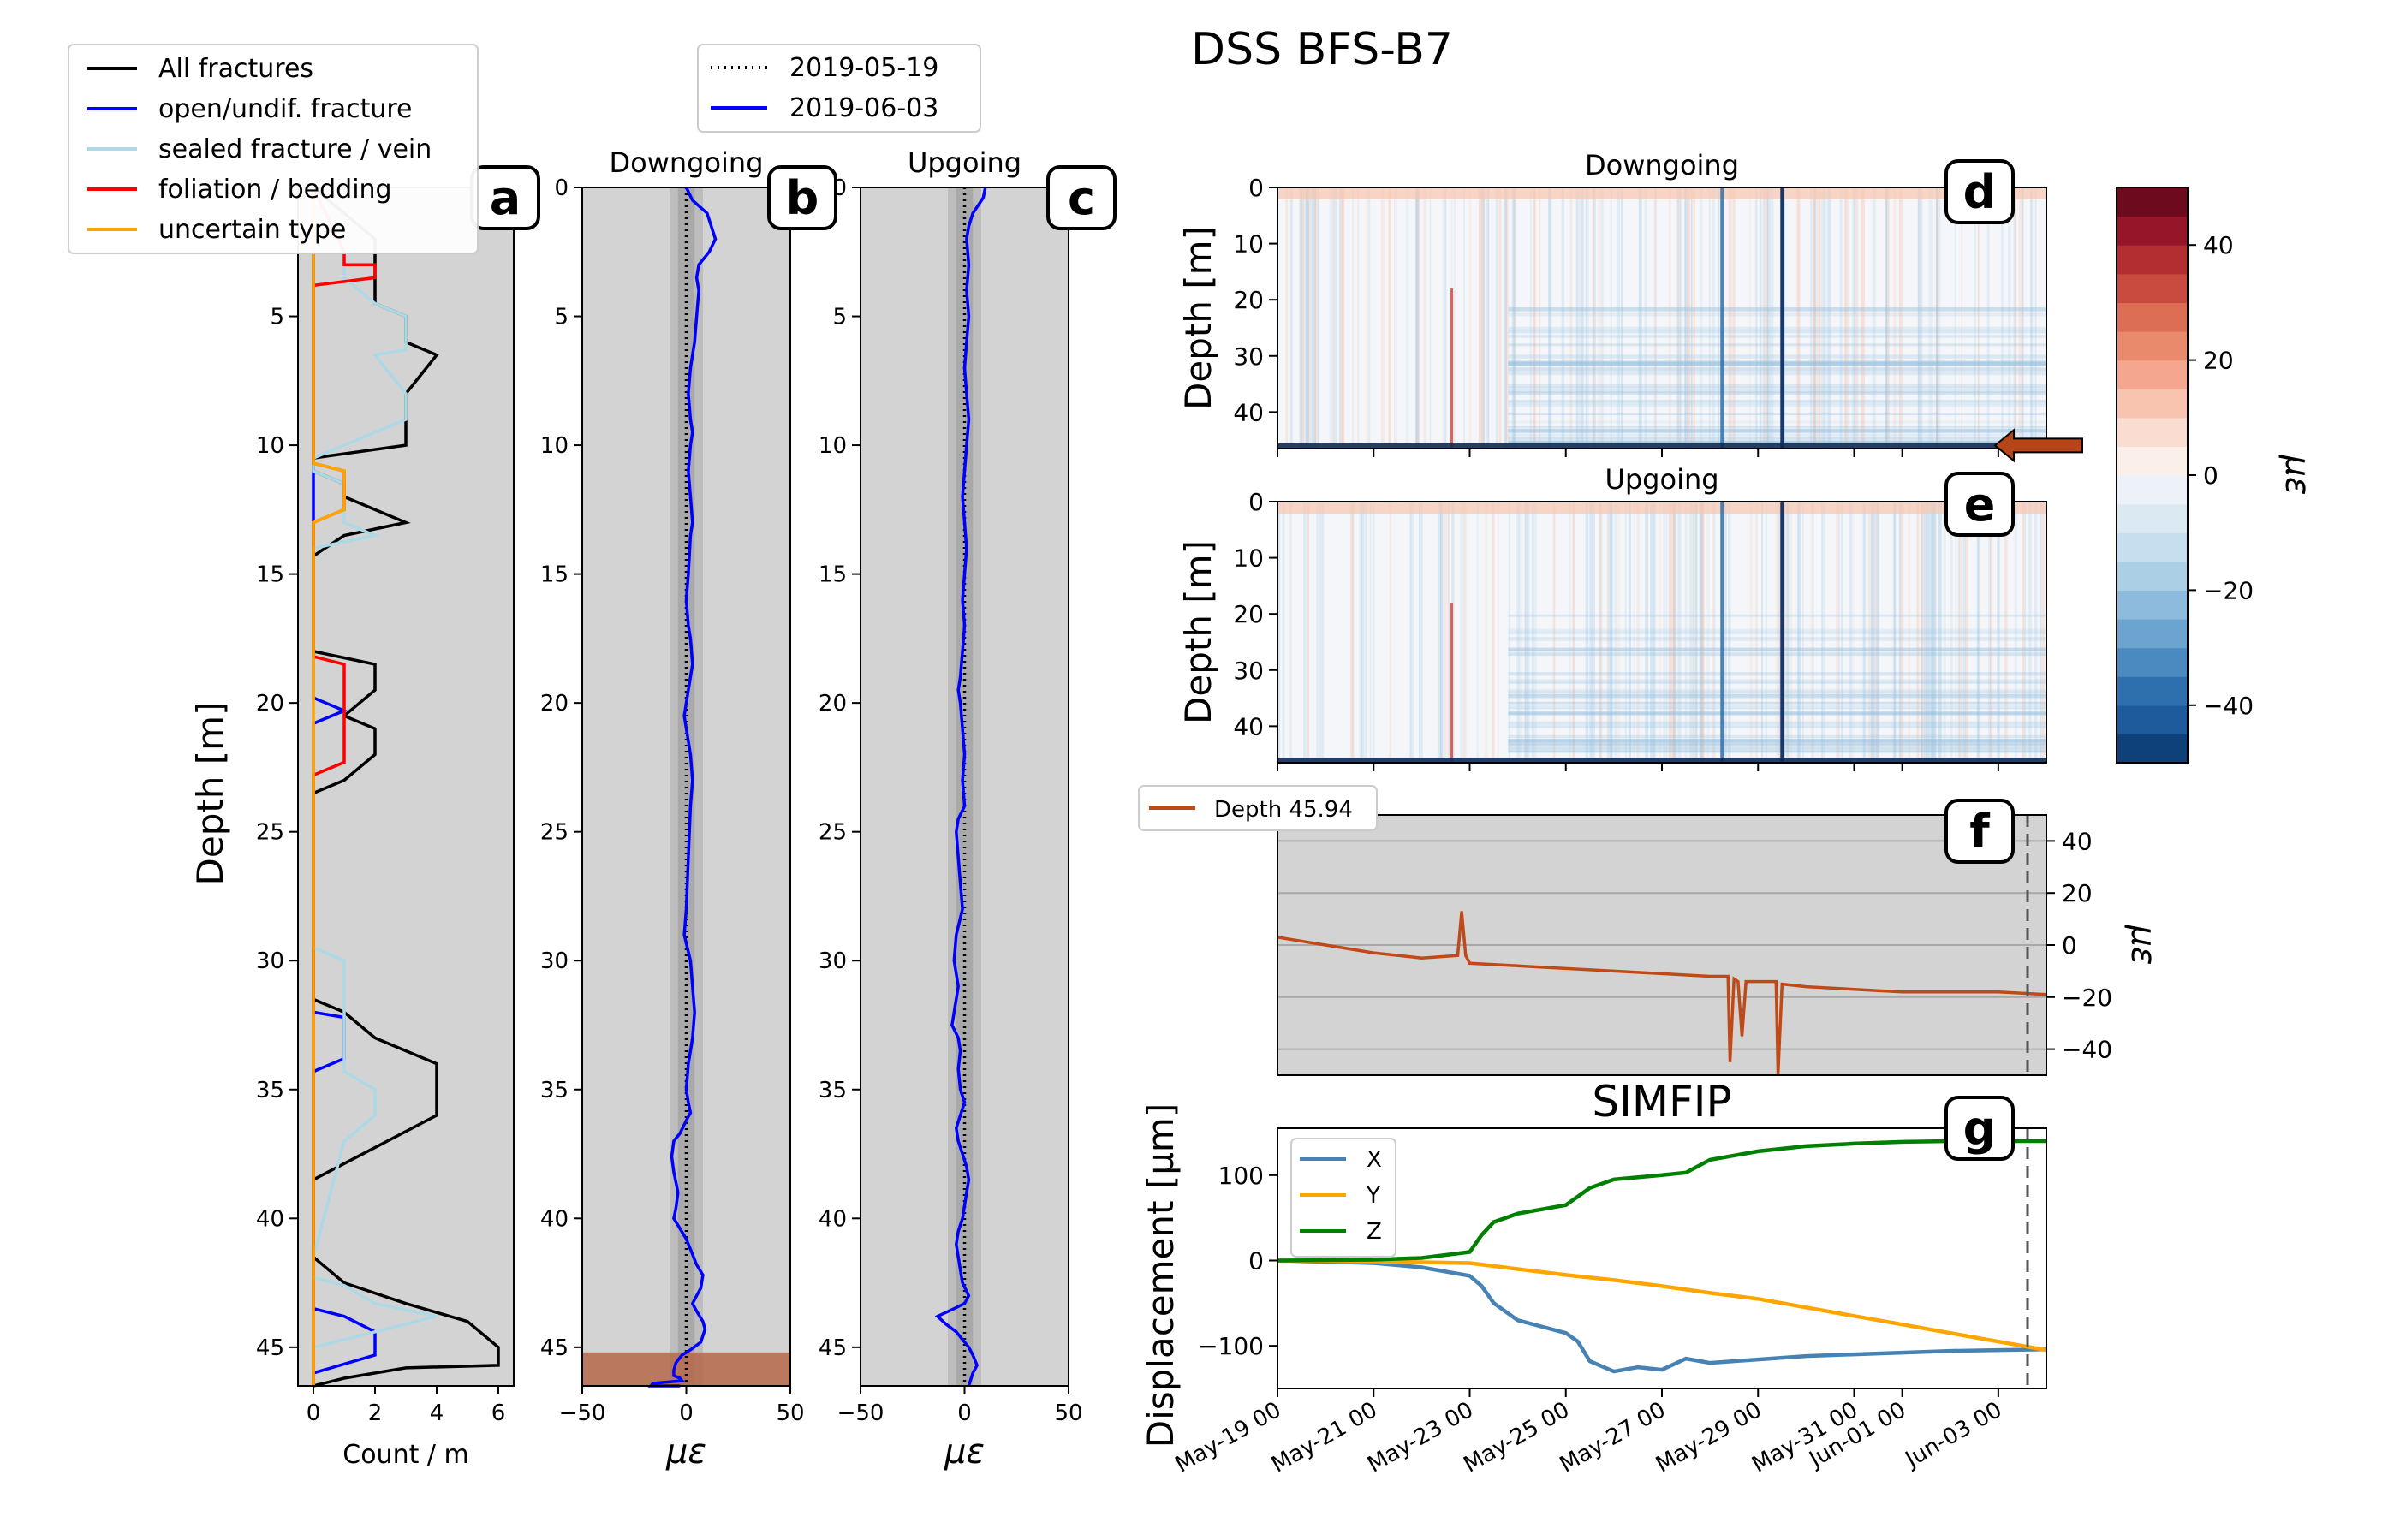 This screenshot has height=1540, width=2394. I want to click on y-tick-label: 5, so click(561, 317).